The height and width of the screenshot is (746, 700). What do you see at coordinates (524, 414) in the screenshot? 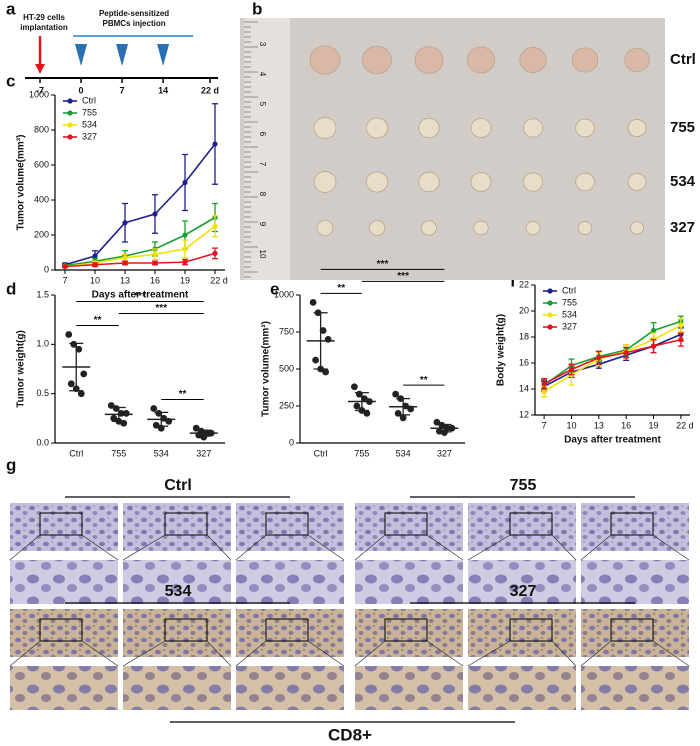
I see `y-tick-label: 12` at bounding box center [524, 414].